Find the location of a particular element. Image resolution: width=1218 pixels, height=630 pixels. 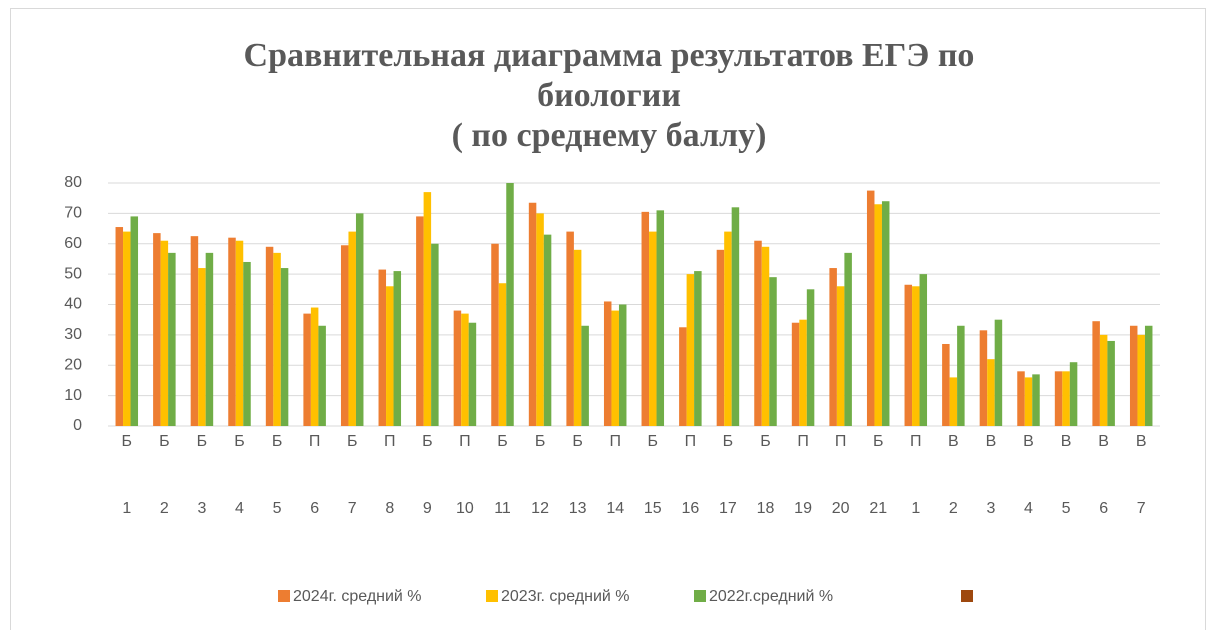

y-tick-label: 60 is located at coordinates (73, 243).